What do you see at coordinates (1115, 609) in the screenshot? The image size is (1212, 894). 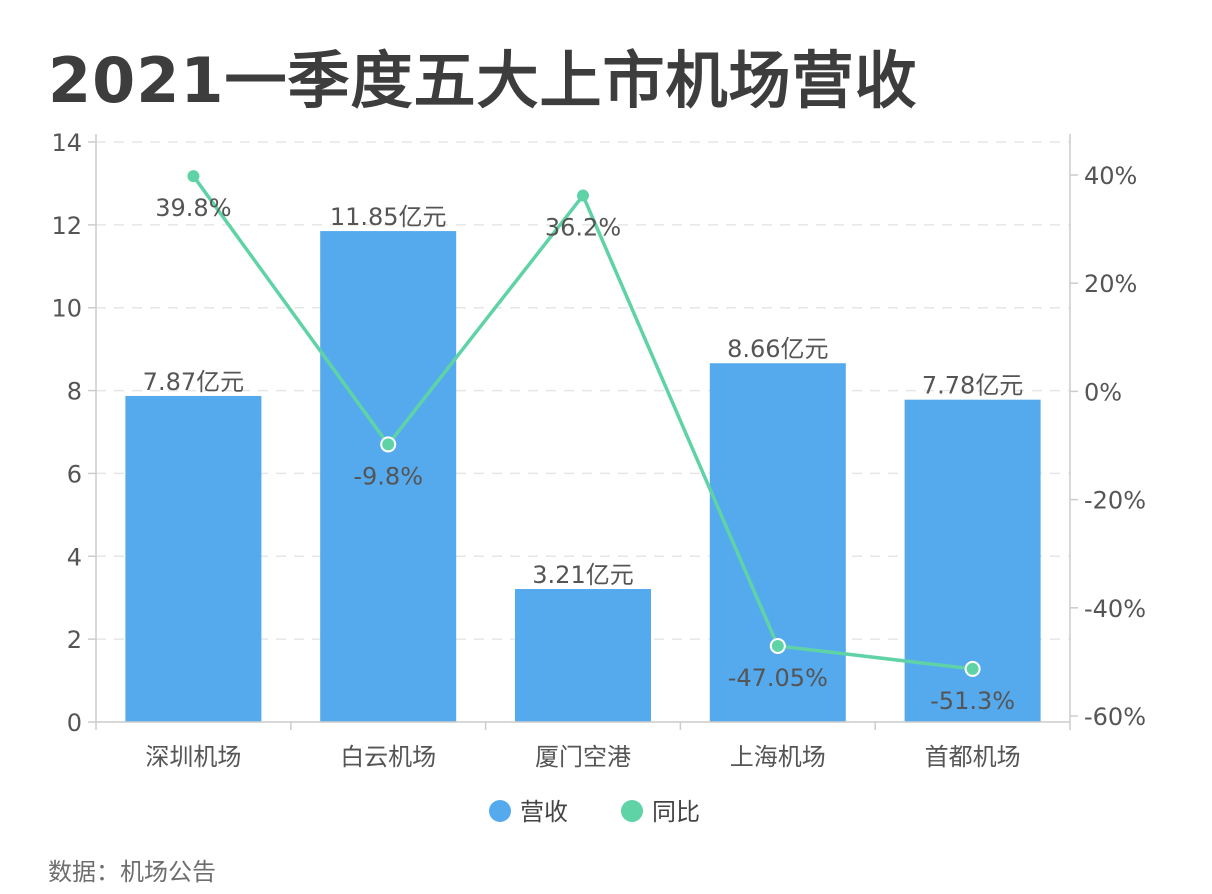 I see `right-axis-tick-label: -40%` at bounding box center [1115, 609].